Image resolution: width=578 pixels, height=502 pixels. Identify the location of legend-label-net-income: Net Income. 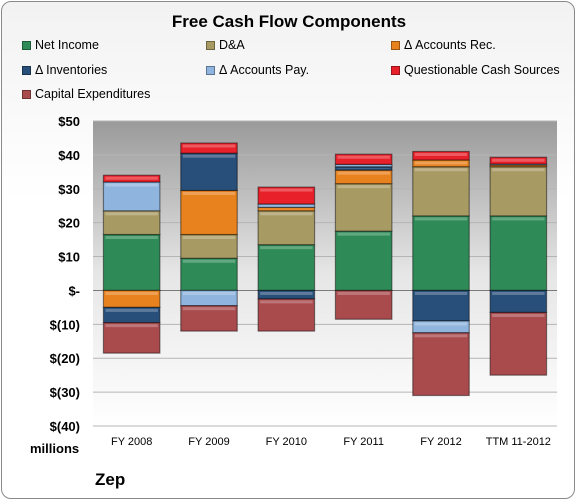
(67, 45).